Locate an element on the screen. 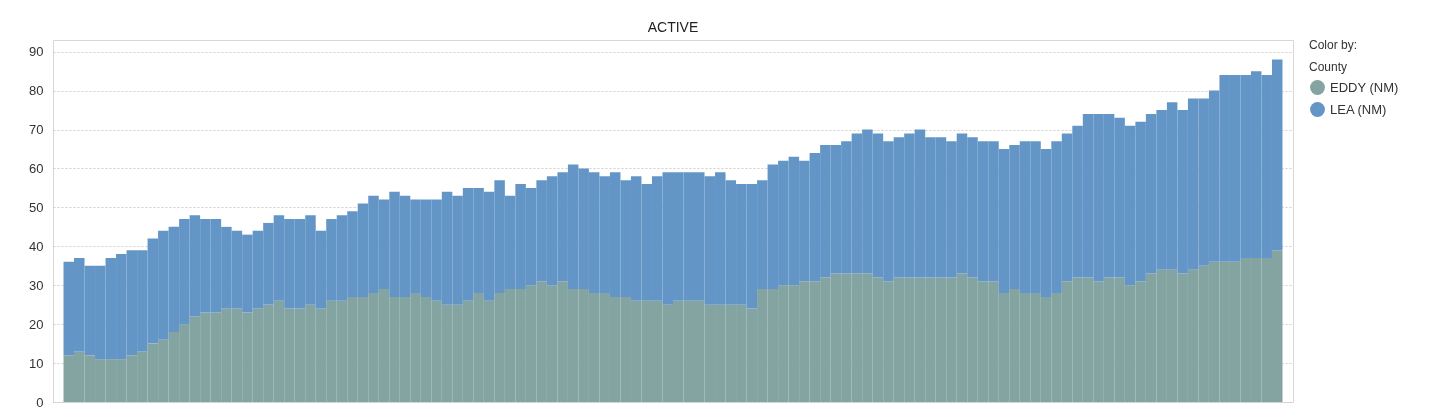 This screenshot has width=1447, height=409. y-tick-label: 50 is located at coordinates (36, 207).